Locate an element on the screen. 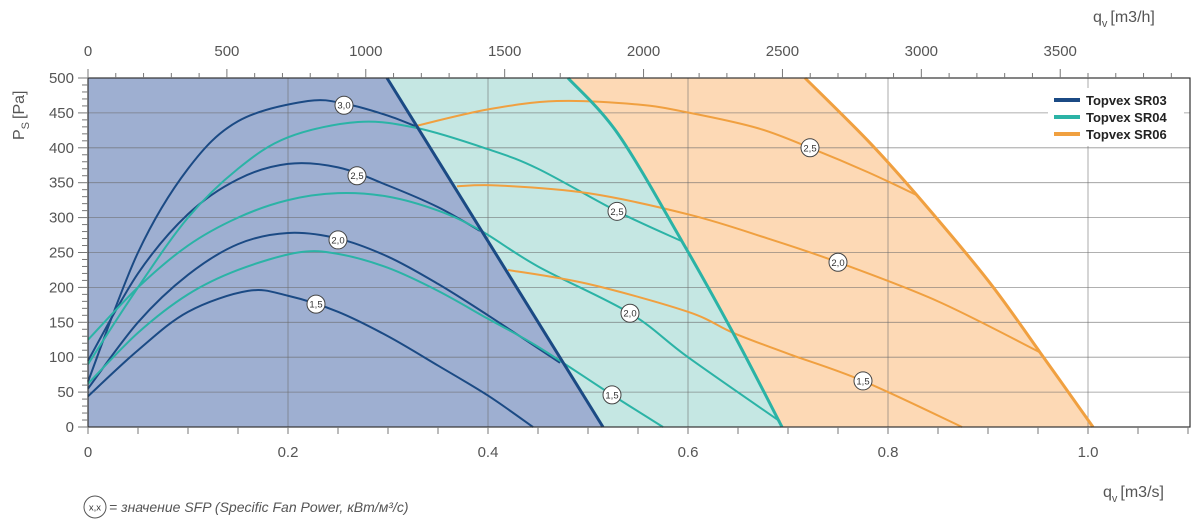 The image size is (1200, 524). legend: Topvex SR03 Topvex SR04 Topvex SR06 is located at coordinates (1116, 117).